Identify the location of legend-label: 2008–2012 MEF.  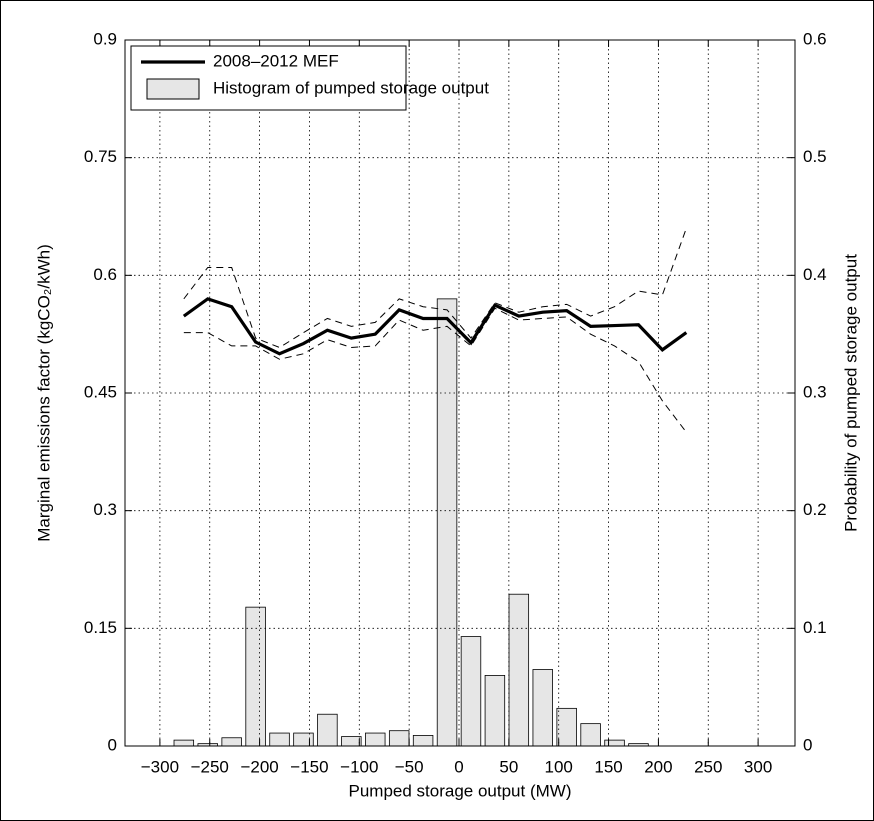
(276, 60).